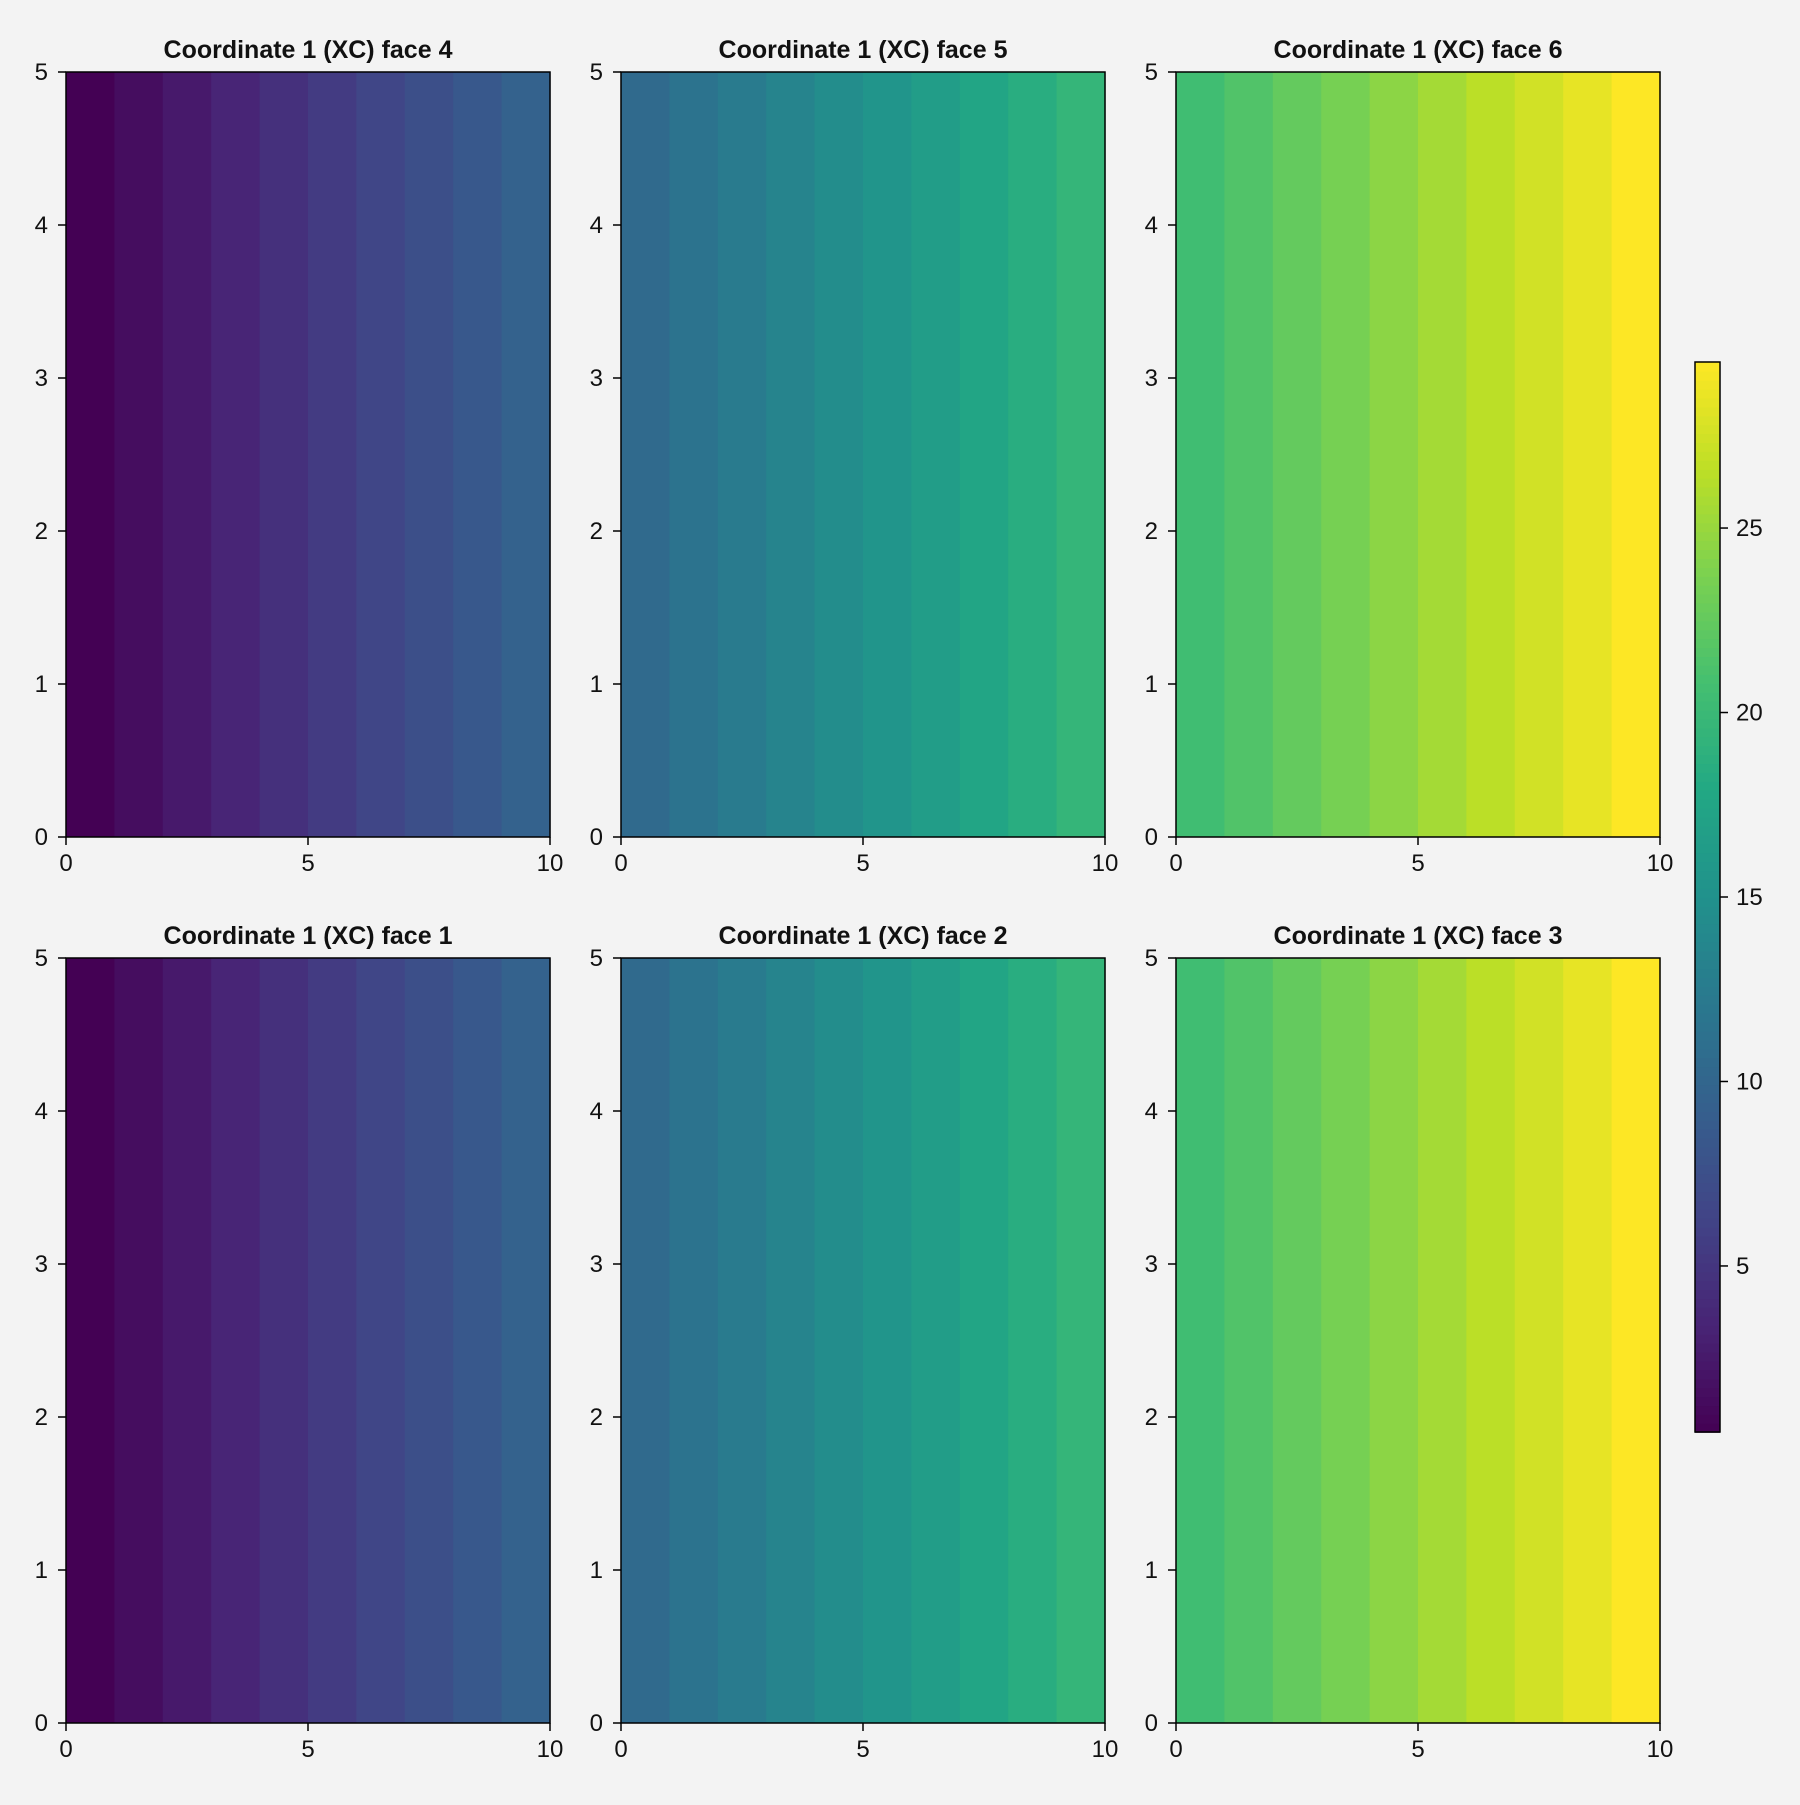 The height and width of the screenshot is (1805, 1800). Describe the element at coordinates (1749, 897) in the screenshot. I see `colorbar-tick-label-15: 15` at that location.